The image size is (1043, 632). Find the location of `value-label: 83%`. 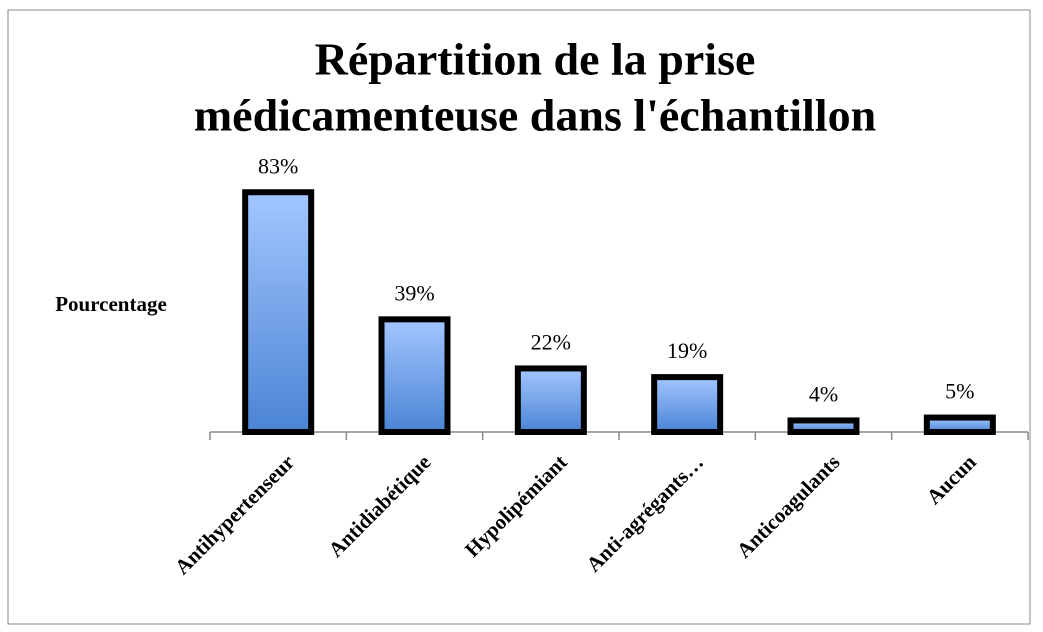

value-label: 83% is located at coordinates (278, 165).